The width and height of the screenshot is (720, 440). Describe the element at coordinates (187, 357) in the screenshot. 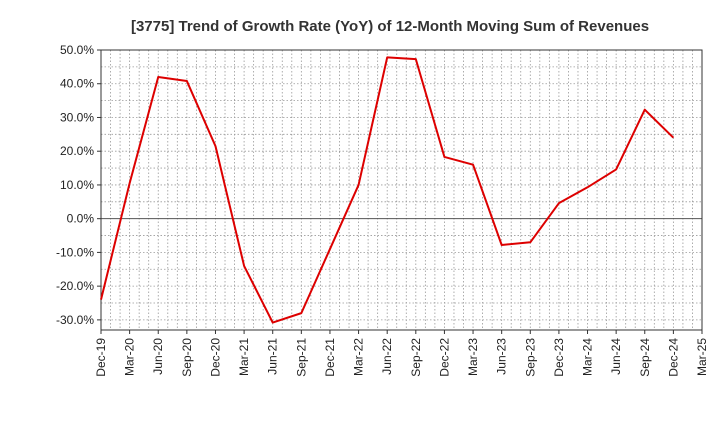

I see `x-tick-label: Sep-20` at that location.